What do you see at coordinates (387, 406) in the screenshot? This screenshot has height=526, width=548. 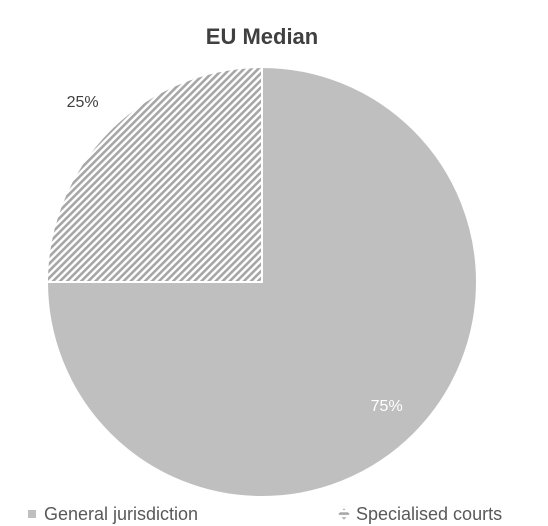 I see `data-label: 75%` at bounding box center [387, 406].